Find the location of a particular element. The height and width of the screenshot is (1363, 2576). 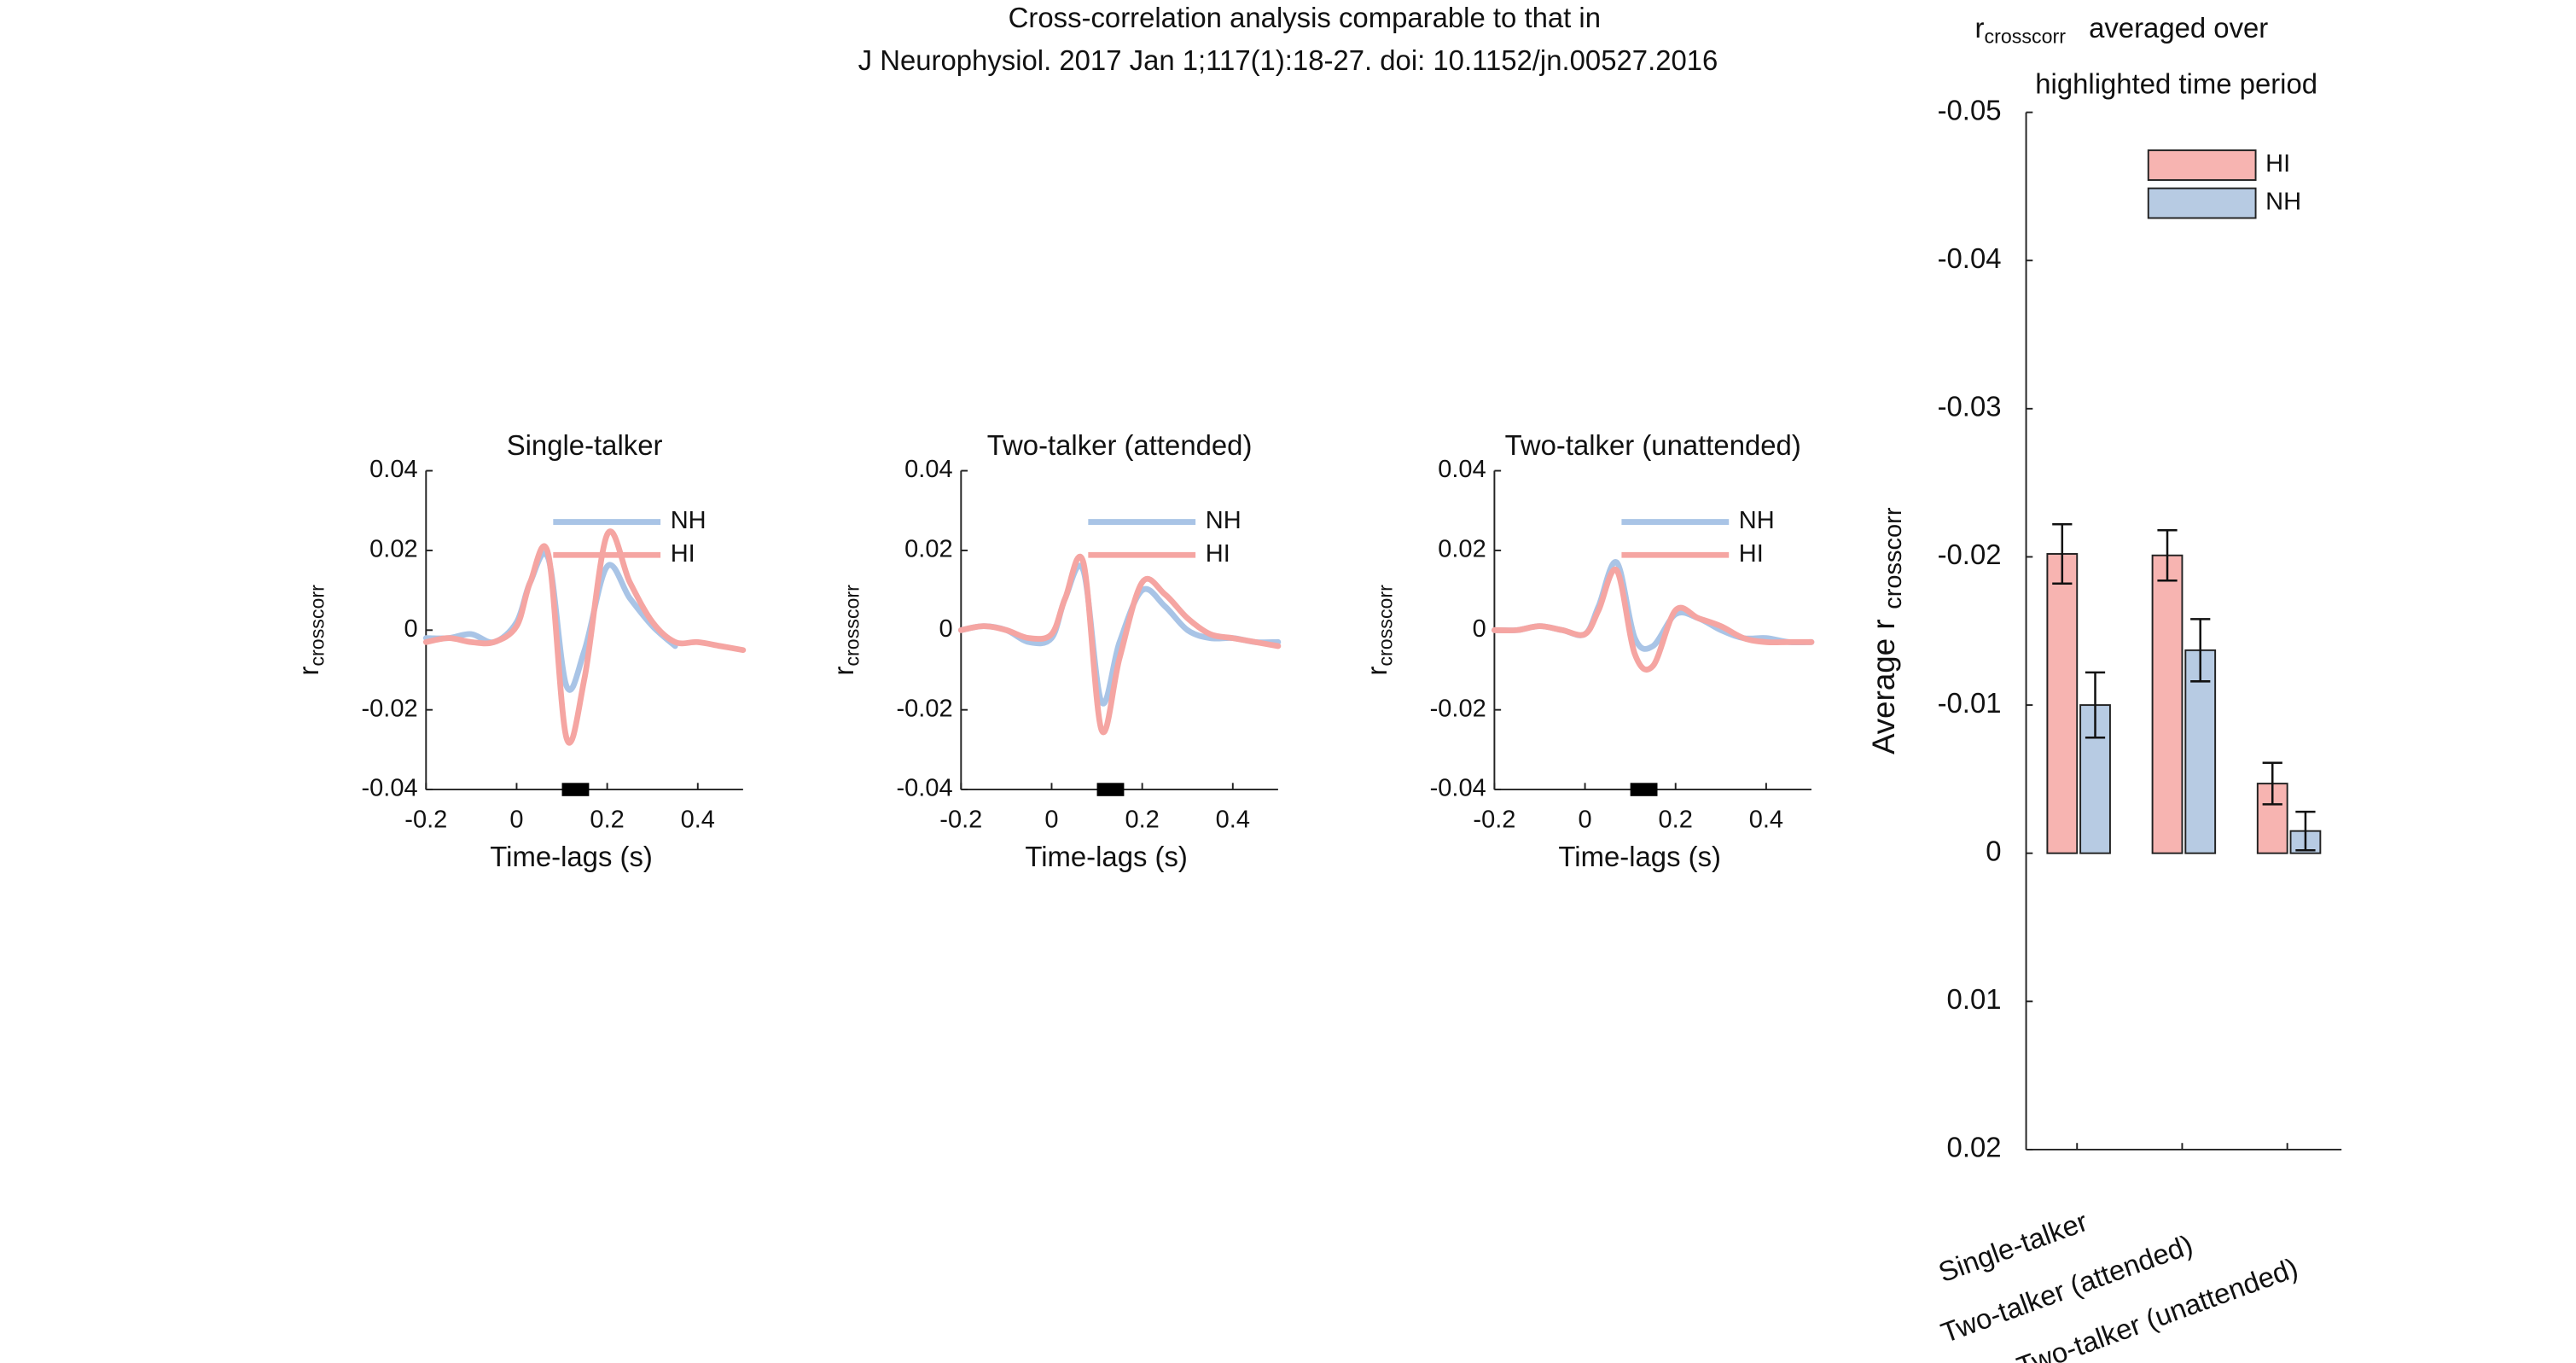

panel-title: Two-talker (attended) is located at coordinates (1120, 445).